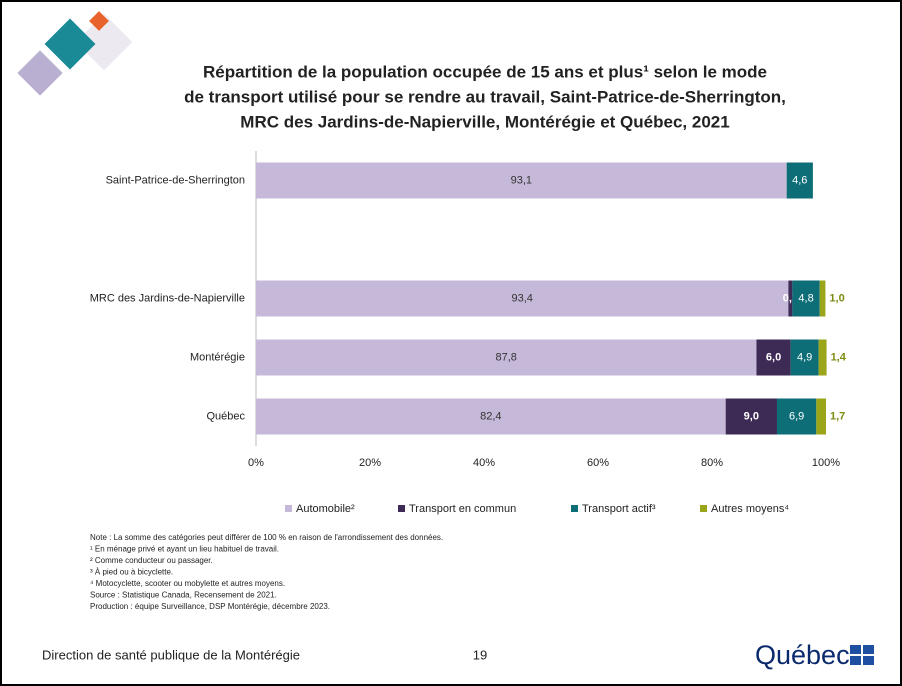 The height and width of the screenshot is (686, 902). What do you see at coordinates (462, 509) in the screenshot?
I see `legend-label: Transport en commun` at bounding box center [462, 509].